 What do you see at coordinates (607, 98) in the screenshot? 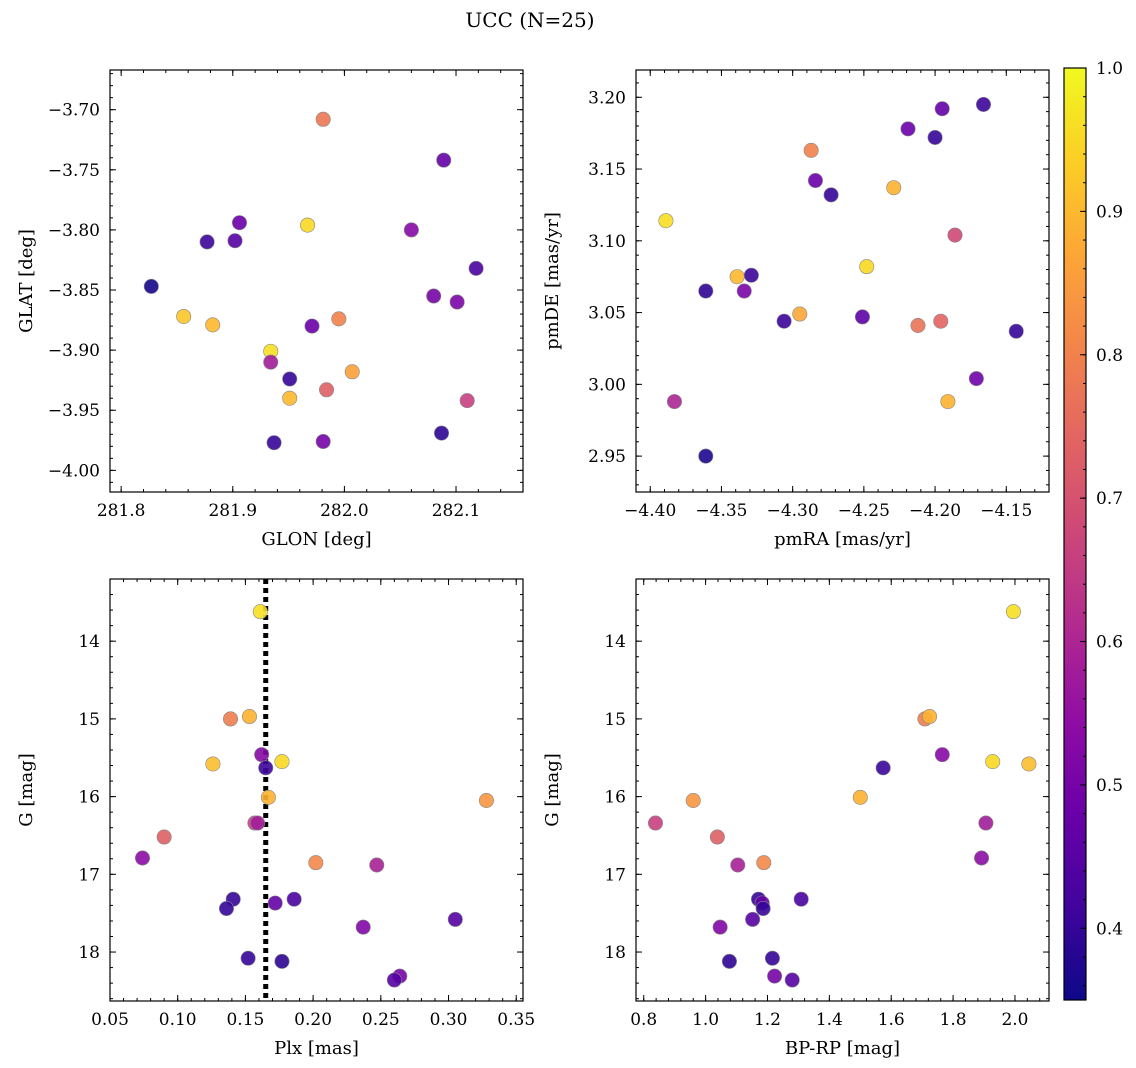
I see `y-tick-label: 3.20` at bounding box center [607, 98].